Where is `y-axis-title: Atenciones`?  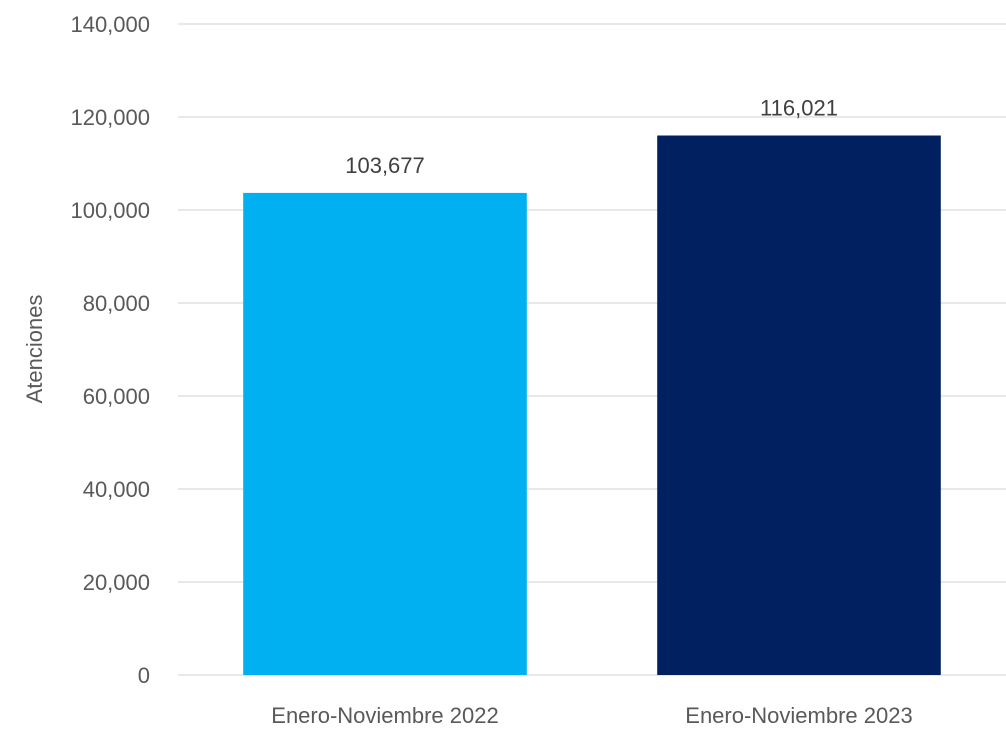
y-axis-title: Atenciones is located at coordinates (34, 349).